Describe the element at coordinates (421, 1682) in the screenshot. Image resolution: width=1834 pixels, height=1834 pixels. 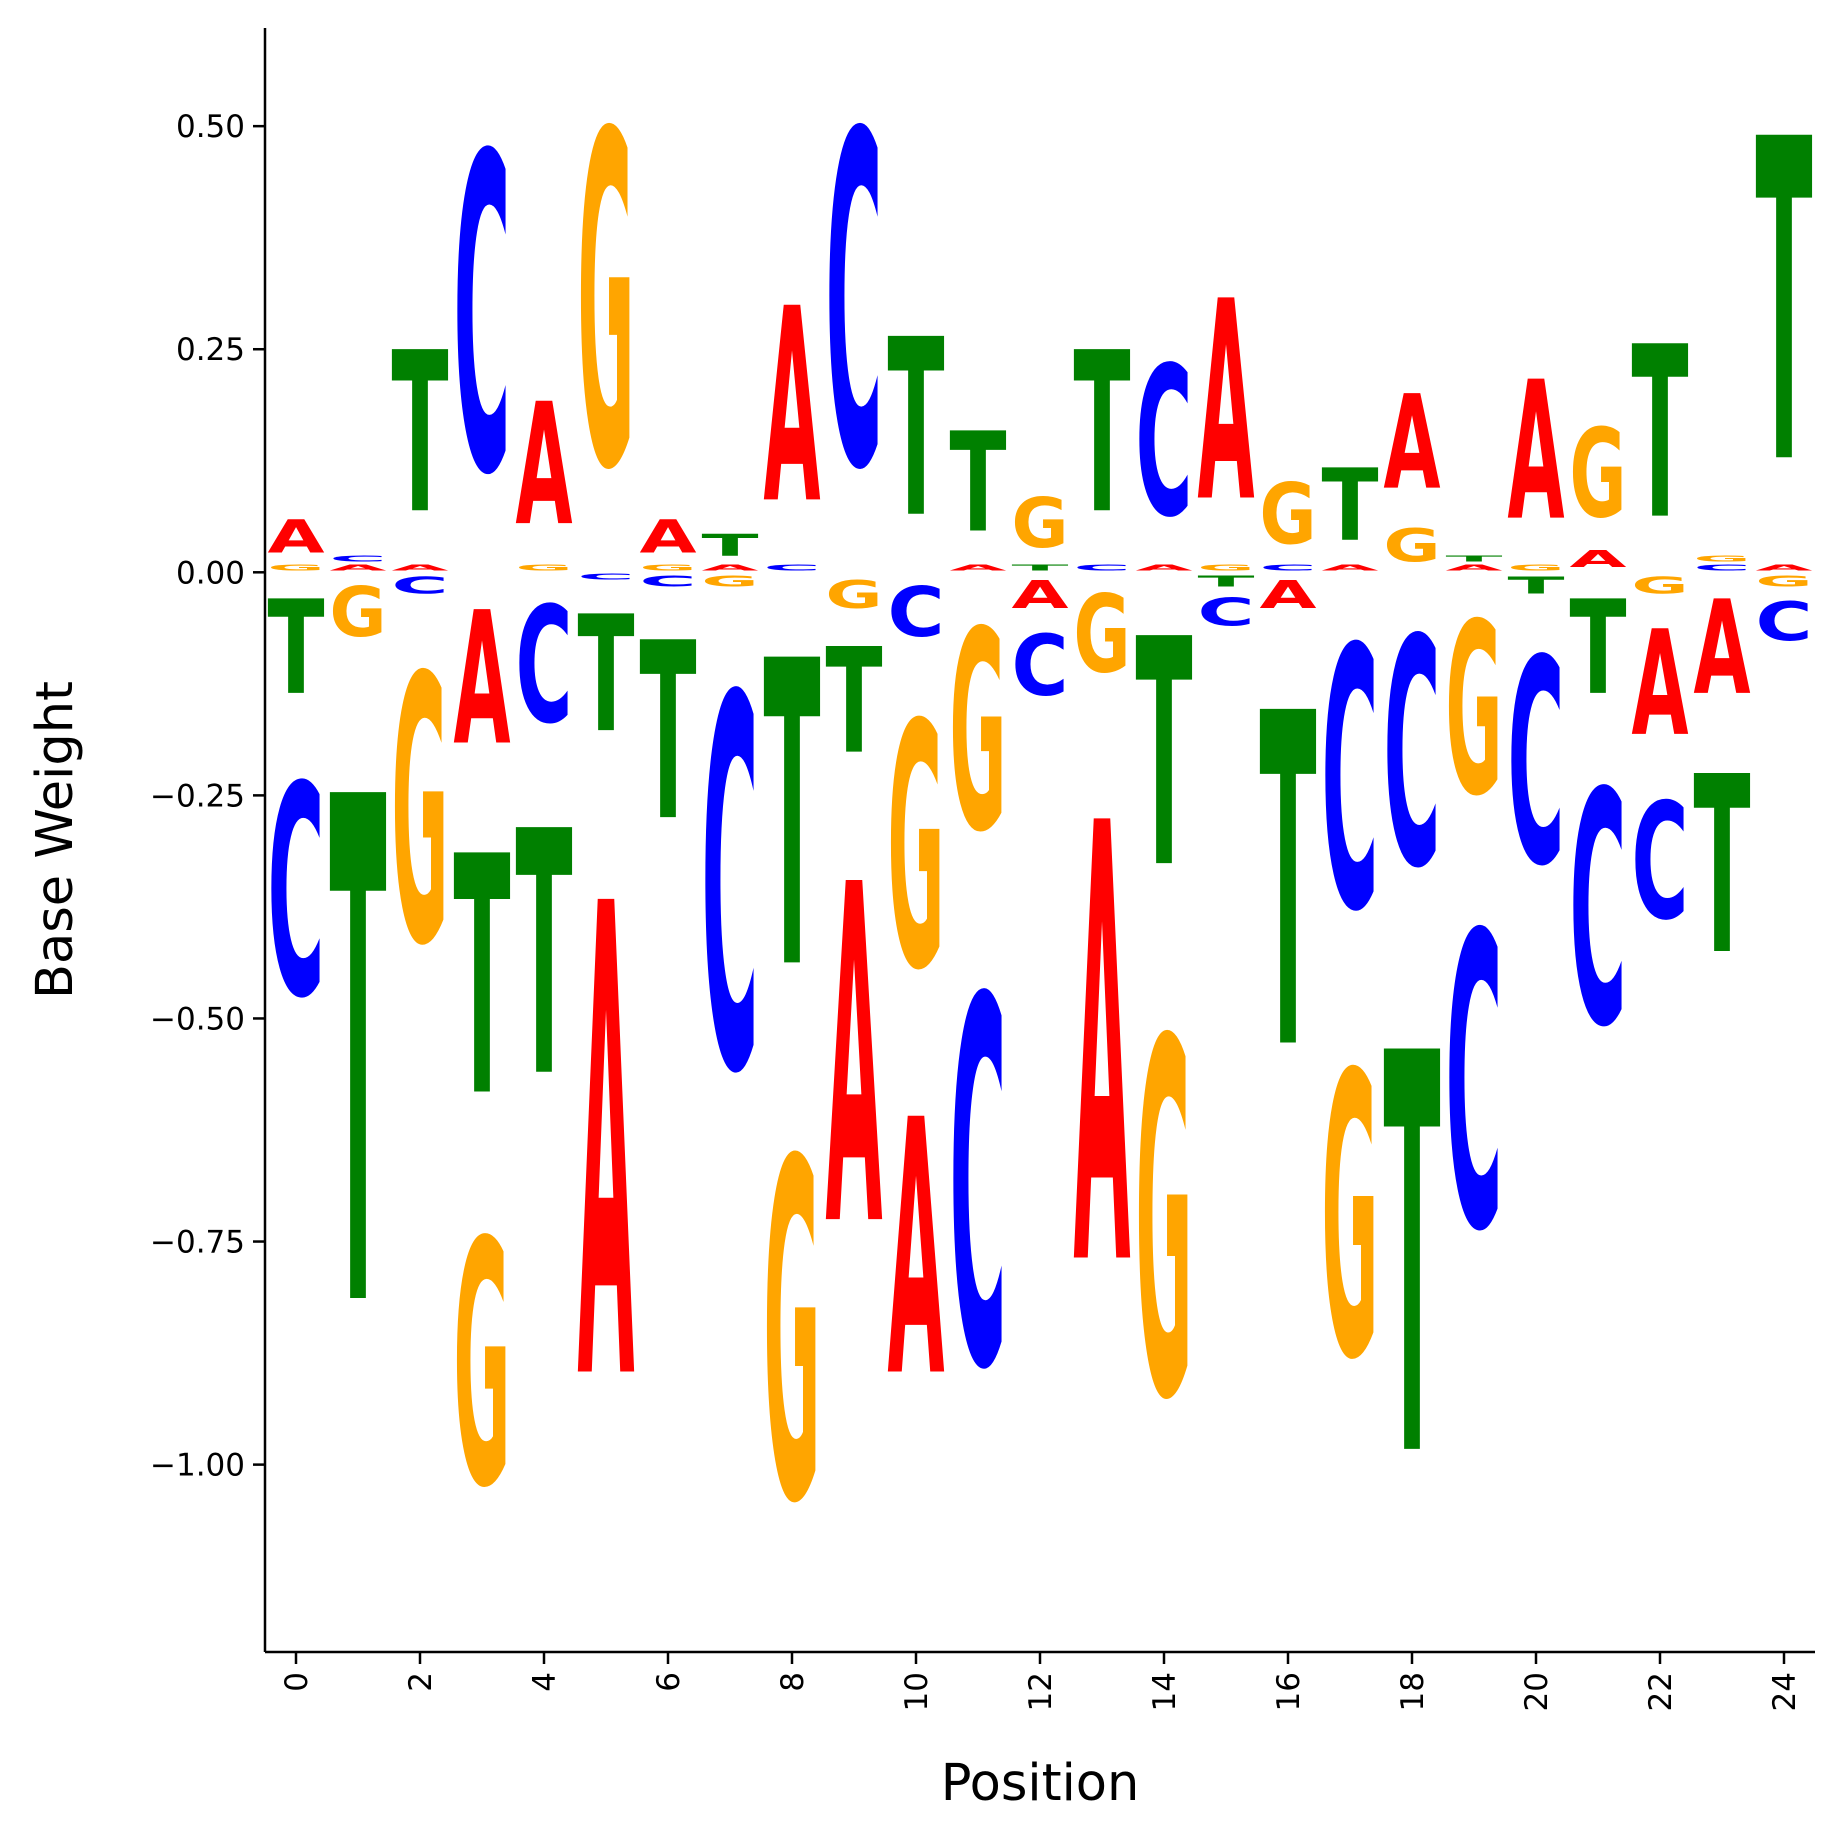
I see `x-tick-label: 2` at that location.